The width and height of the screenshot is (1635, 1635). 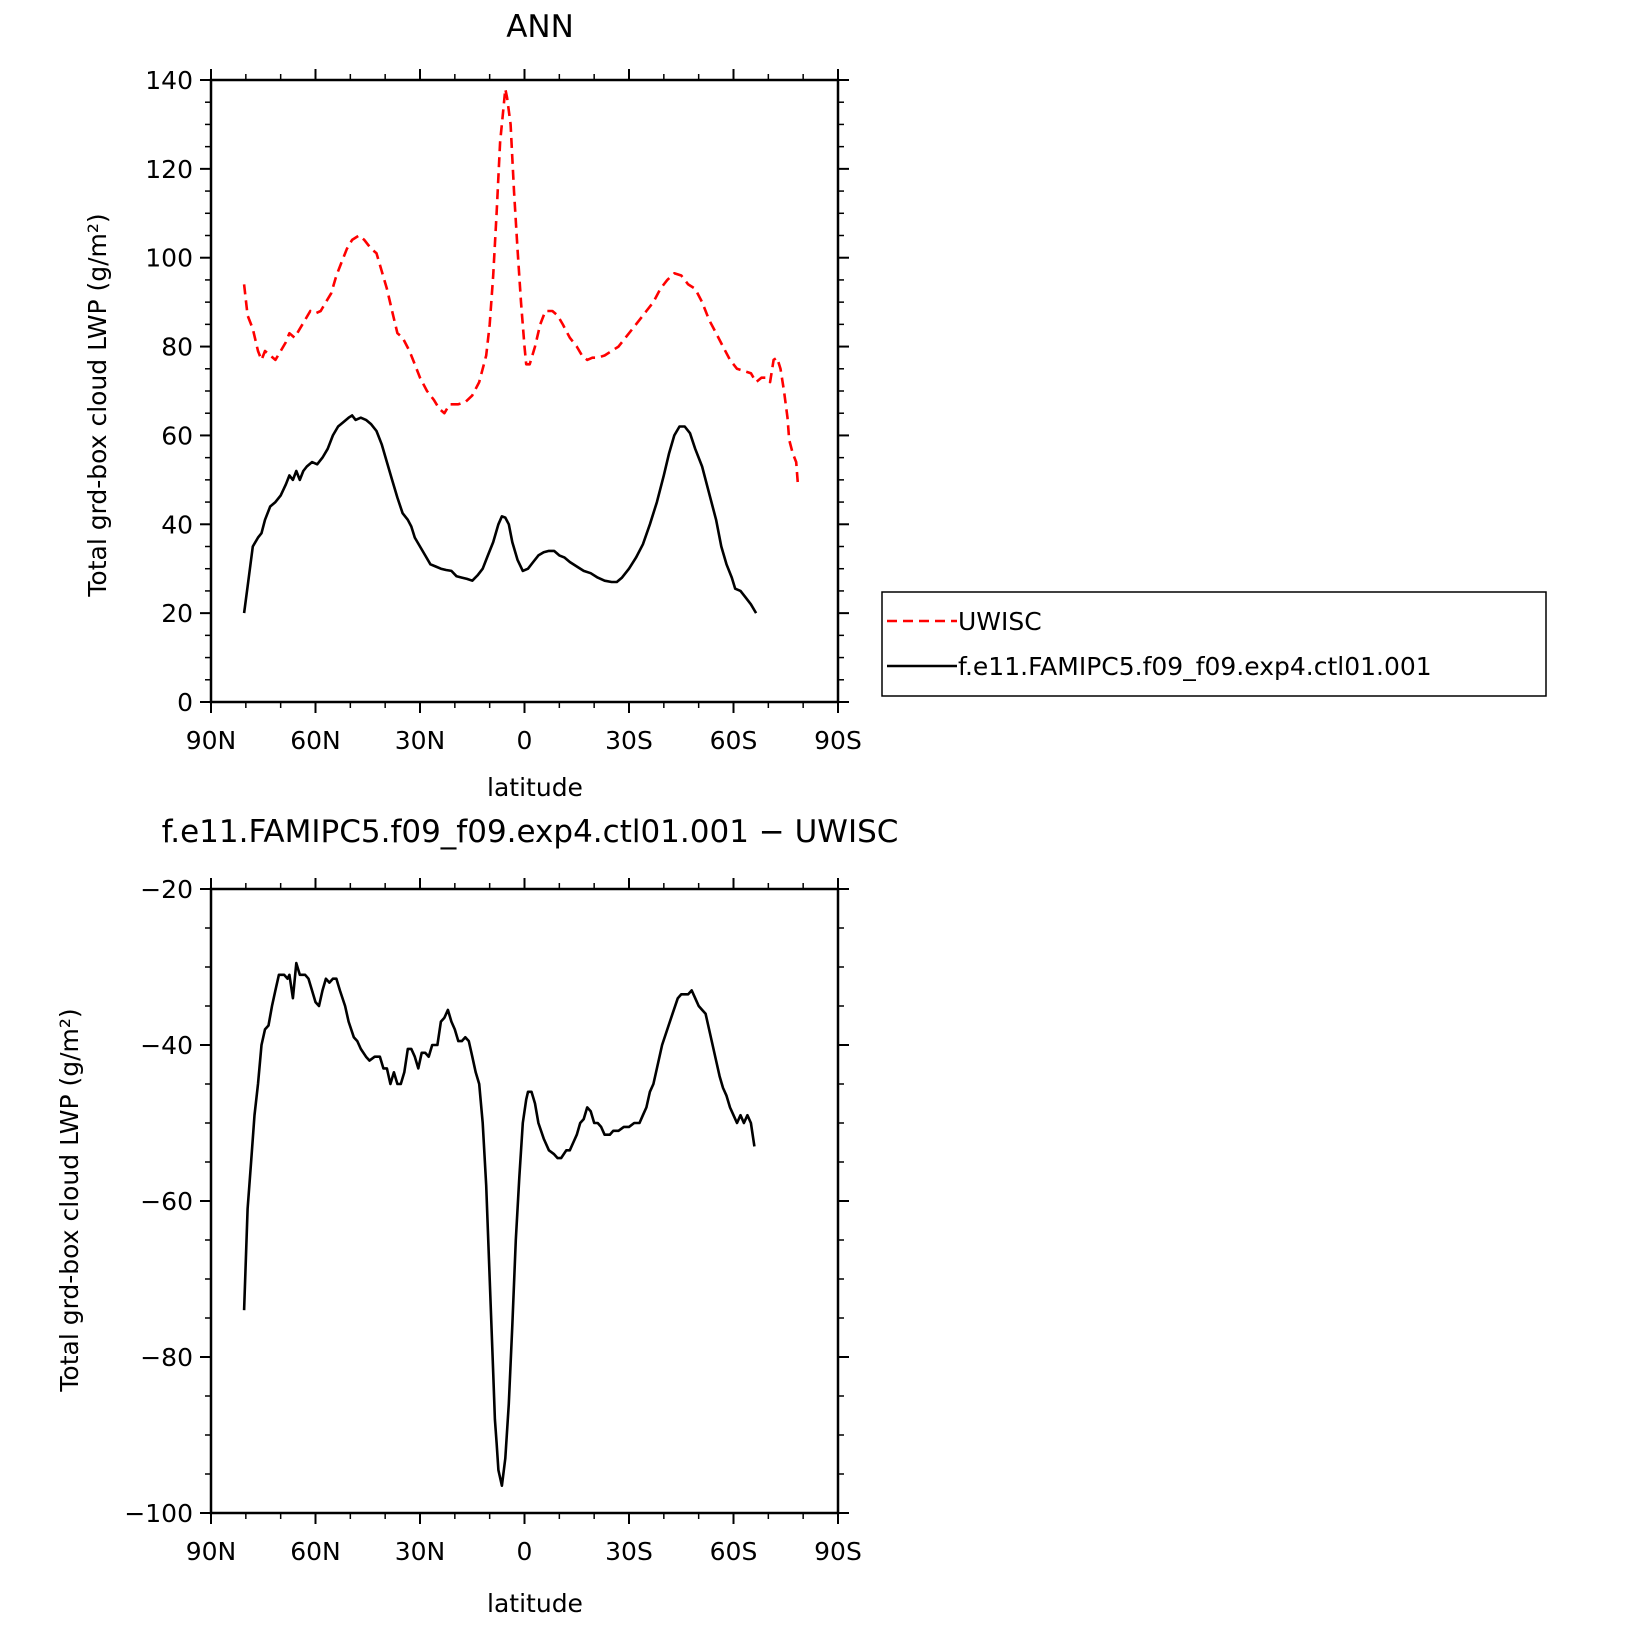 What do you see at coordinates (166, 1357) in the screenshot?
I see `bottom-y-tick-label: −80` at bounding box center [166, 1357].